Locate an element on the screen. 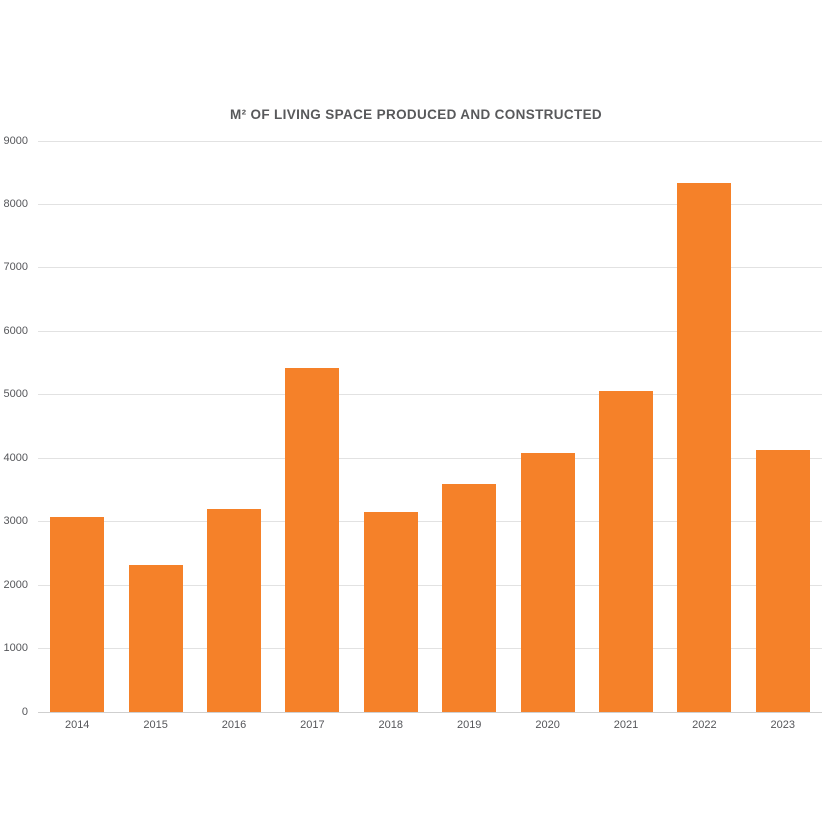 The width and height of the screenshot is (832, 832). x-axis-baseline is located at coordinates (430, 712).